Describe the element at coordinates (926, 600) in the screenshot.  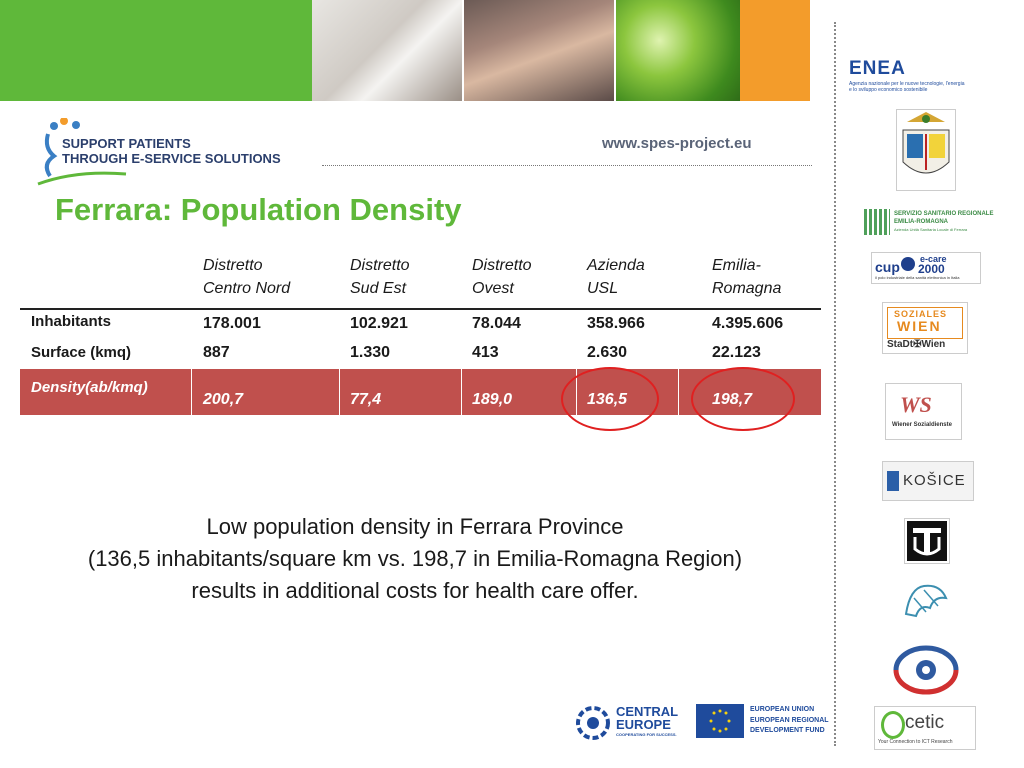
I see `university-figure-logo-icon` at that location.